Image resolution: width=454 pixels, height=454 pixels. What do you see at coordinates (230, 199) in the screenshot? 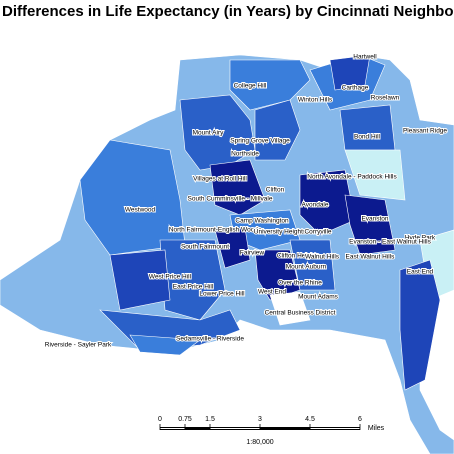
I see `neighborhood-label: South Cumminsville - Millvale` at bounding box center [230, 199].